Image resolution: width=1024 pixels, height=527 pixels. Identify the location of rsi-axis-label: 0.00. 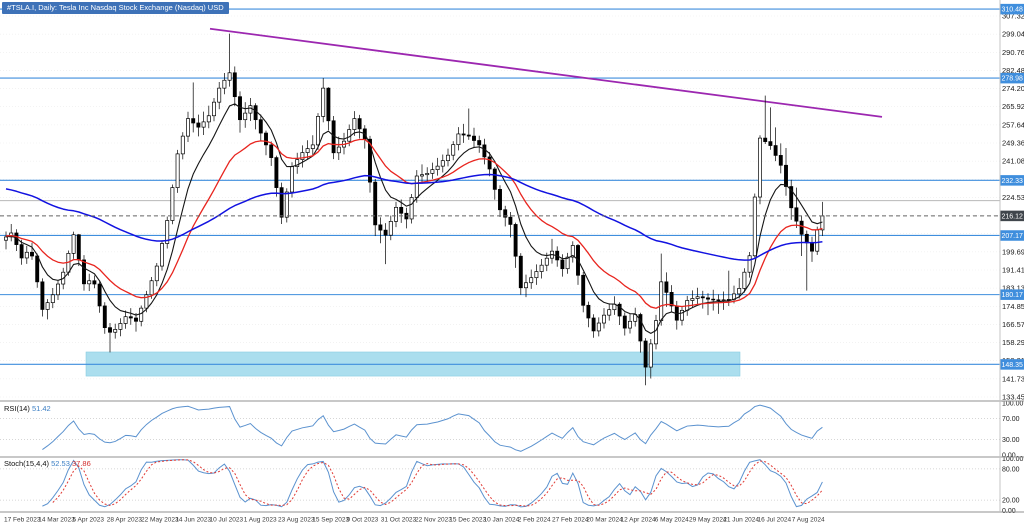
(1009, 456).